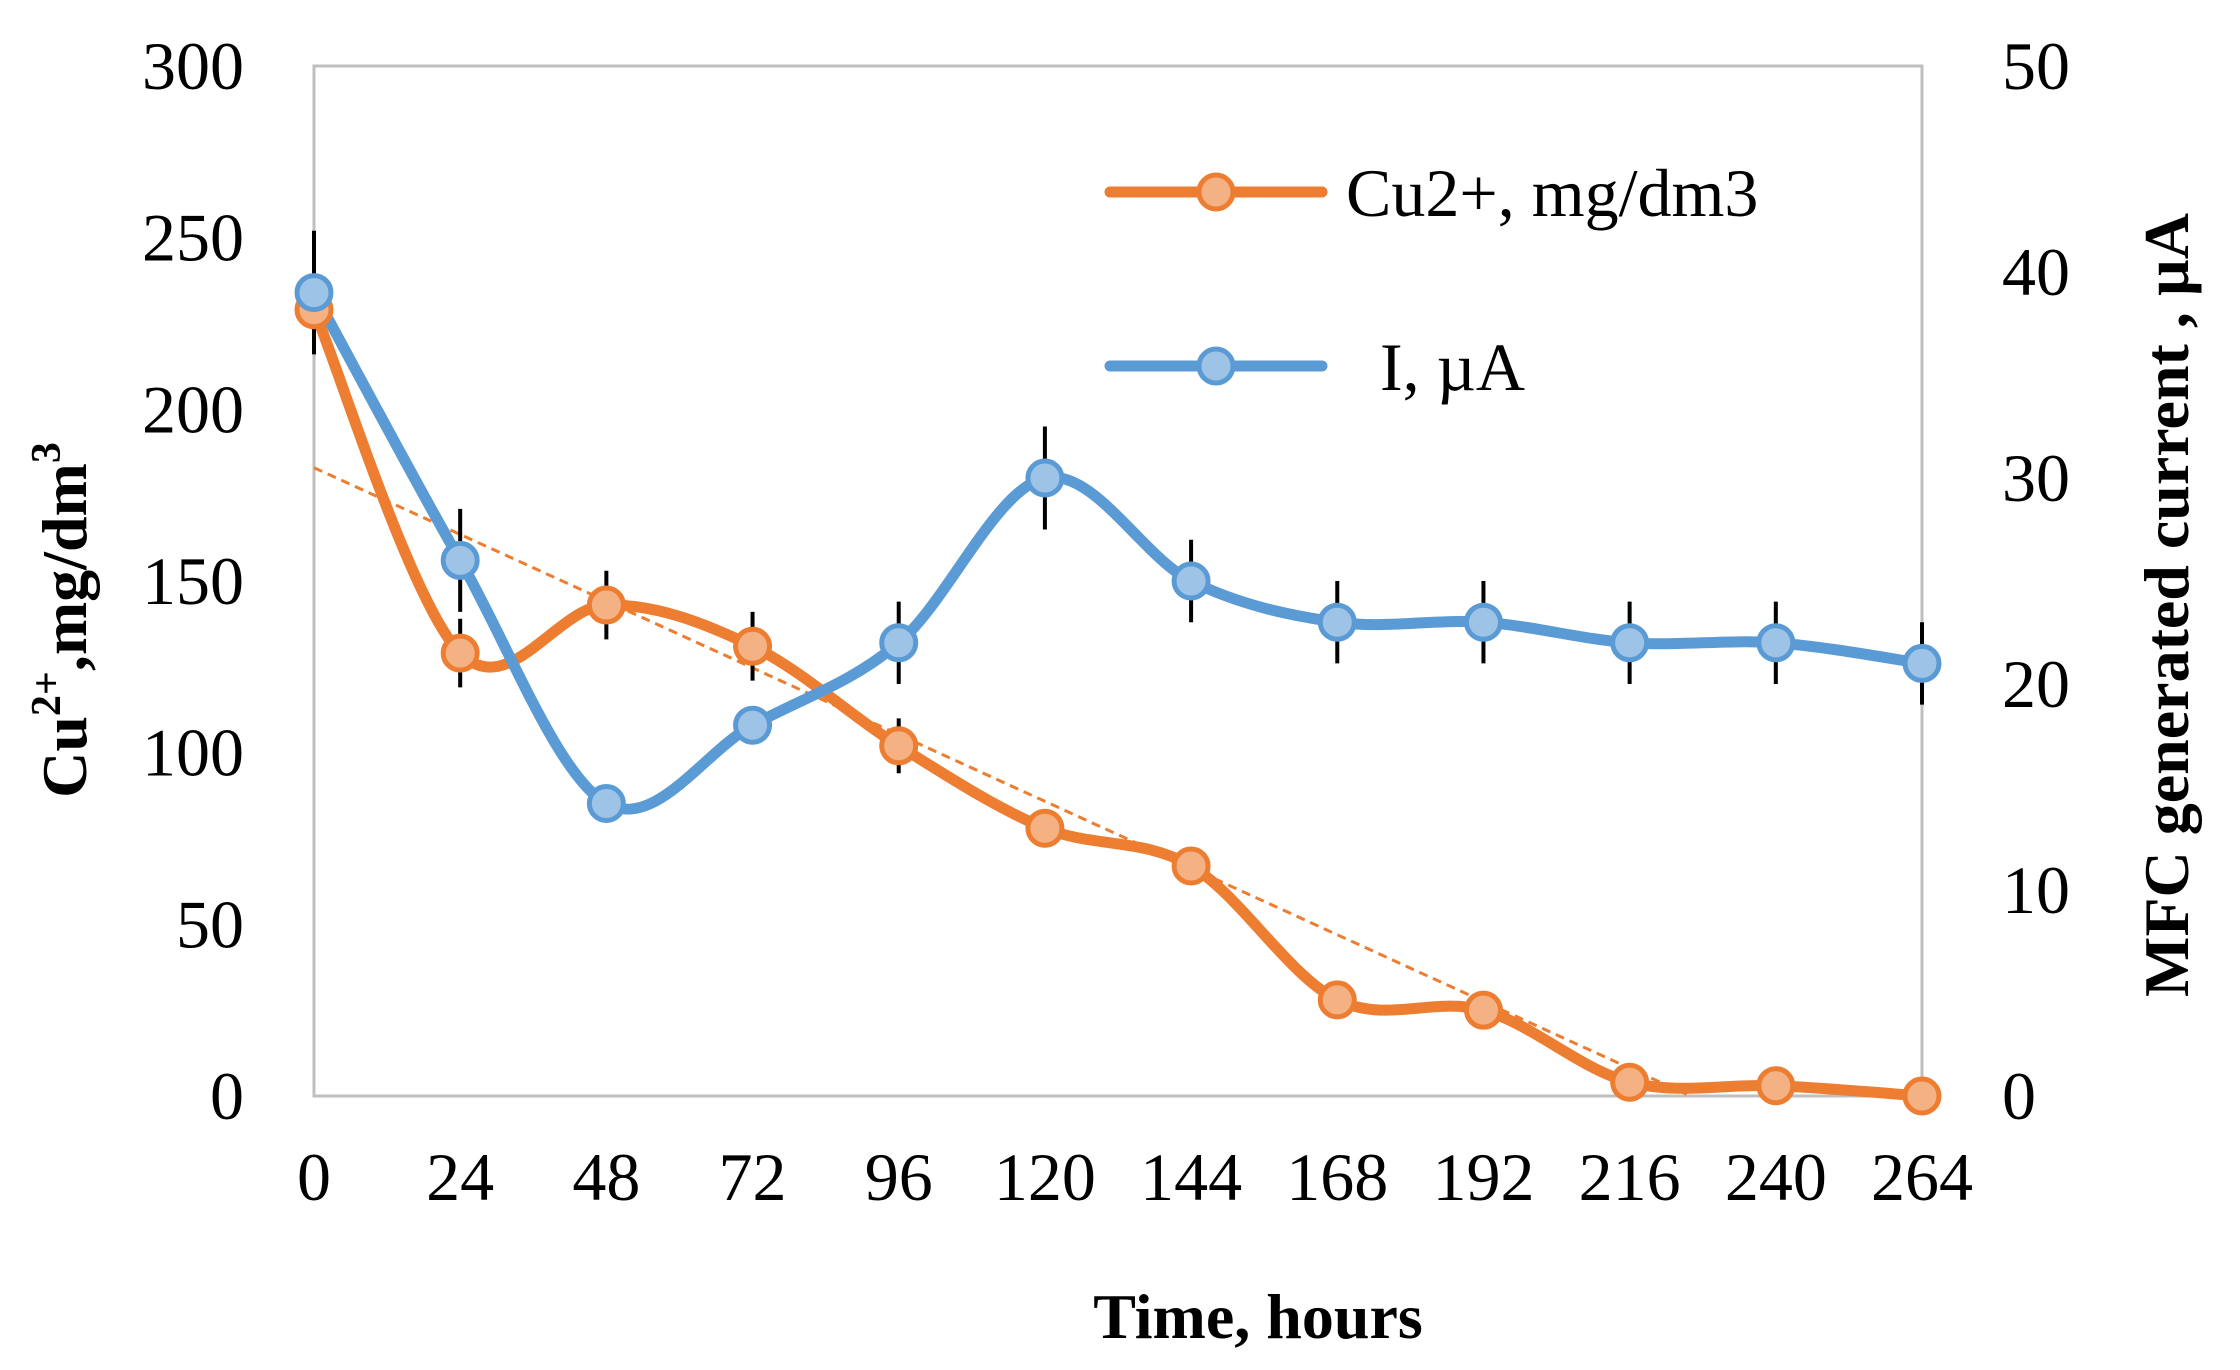 Image resolution: width=2240 pixels, height=1370 pixels. Describe the element at coordinates (314, 1177) in the screenshot. I see `x-tick-label: 0` at that location.